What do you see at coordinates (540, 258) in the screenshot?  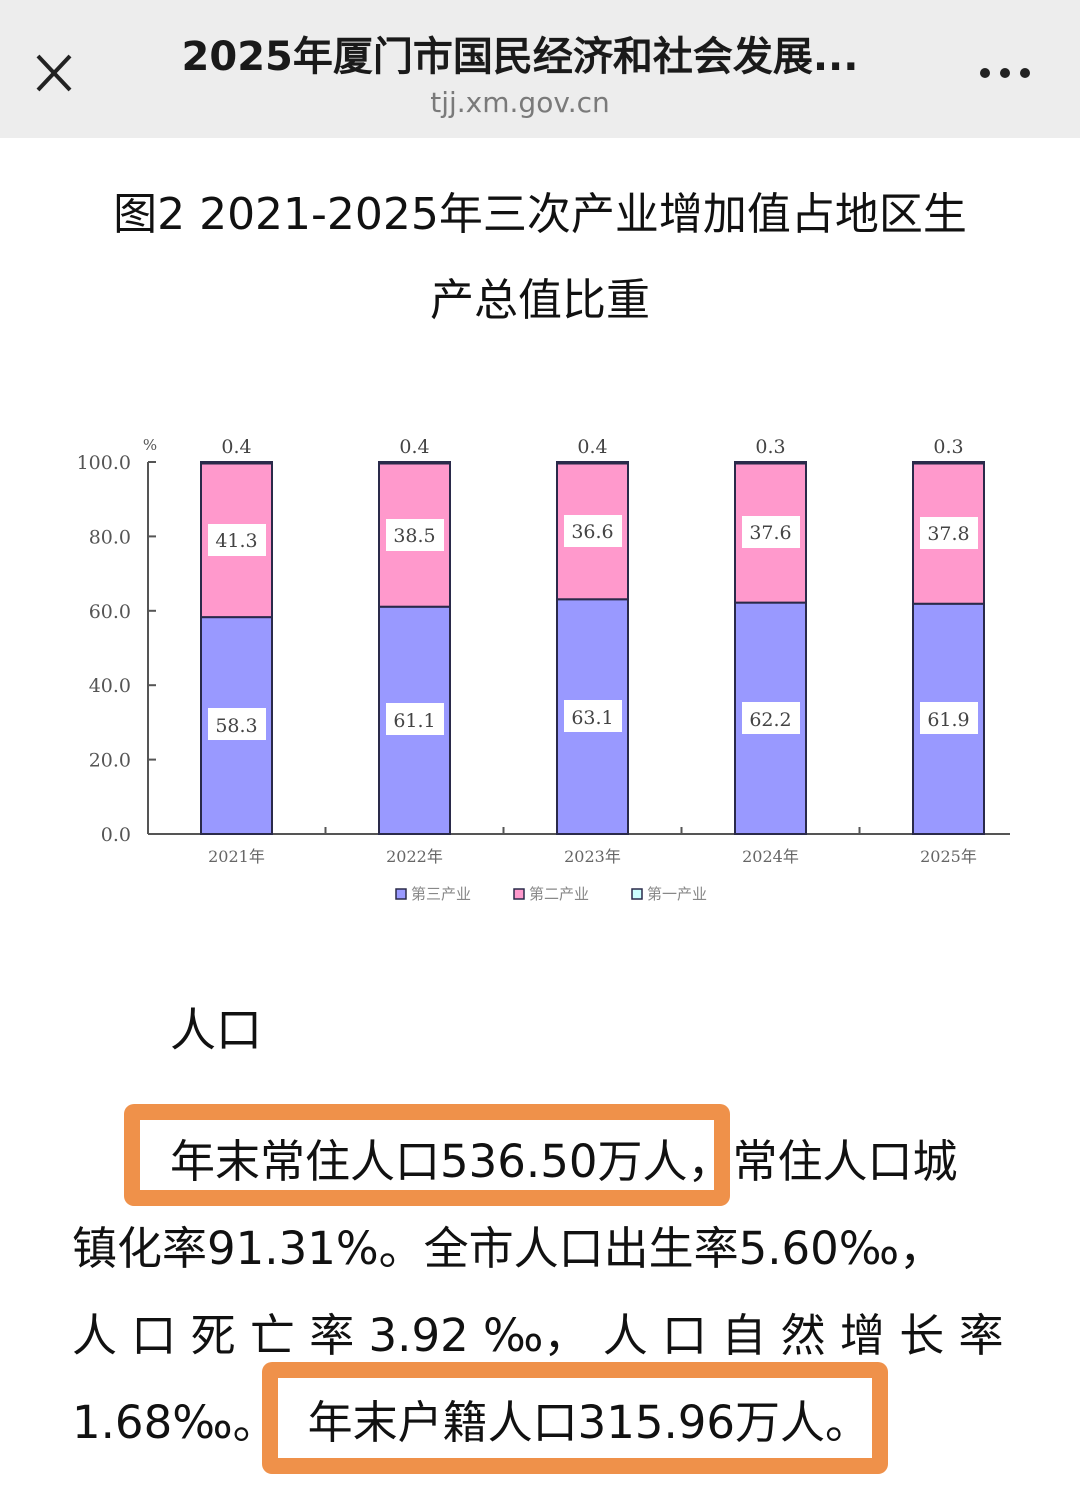 I see `figure-title: 图2 2021-2025年三次产业增加值占地区生 产总值比重` at bounding box center [540, 258].